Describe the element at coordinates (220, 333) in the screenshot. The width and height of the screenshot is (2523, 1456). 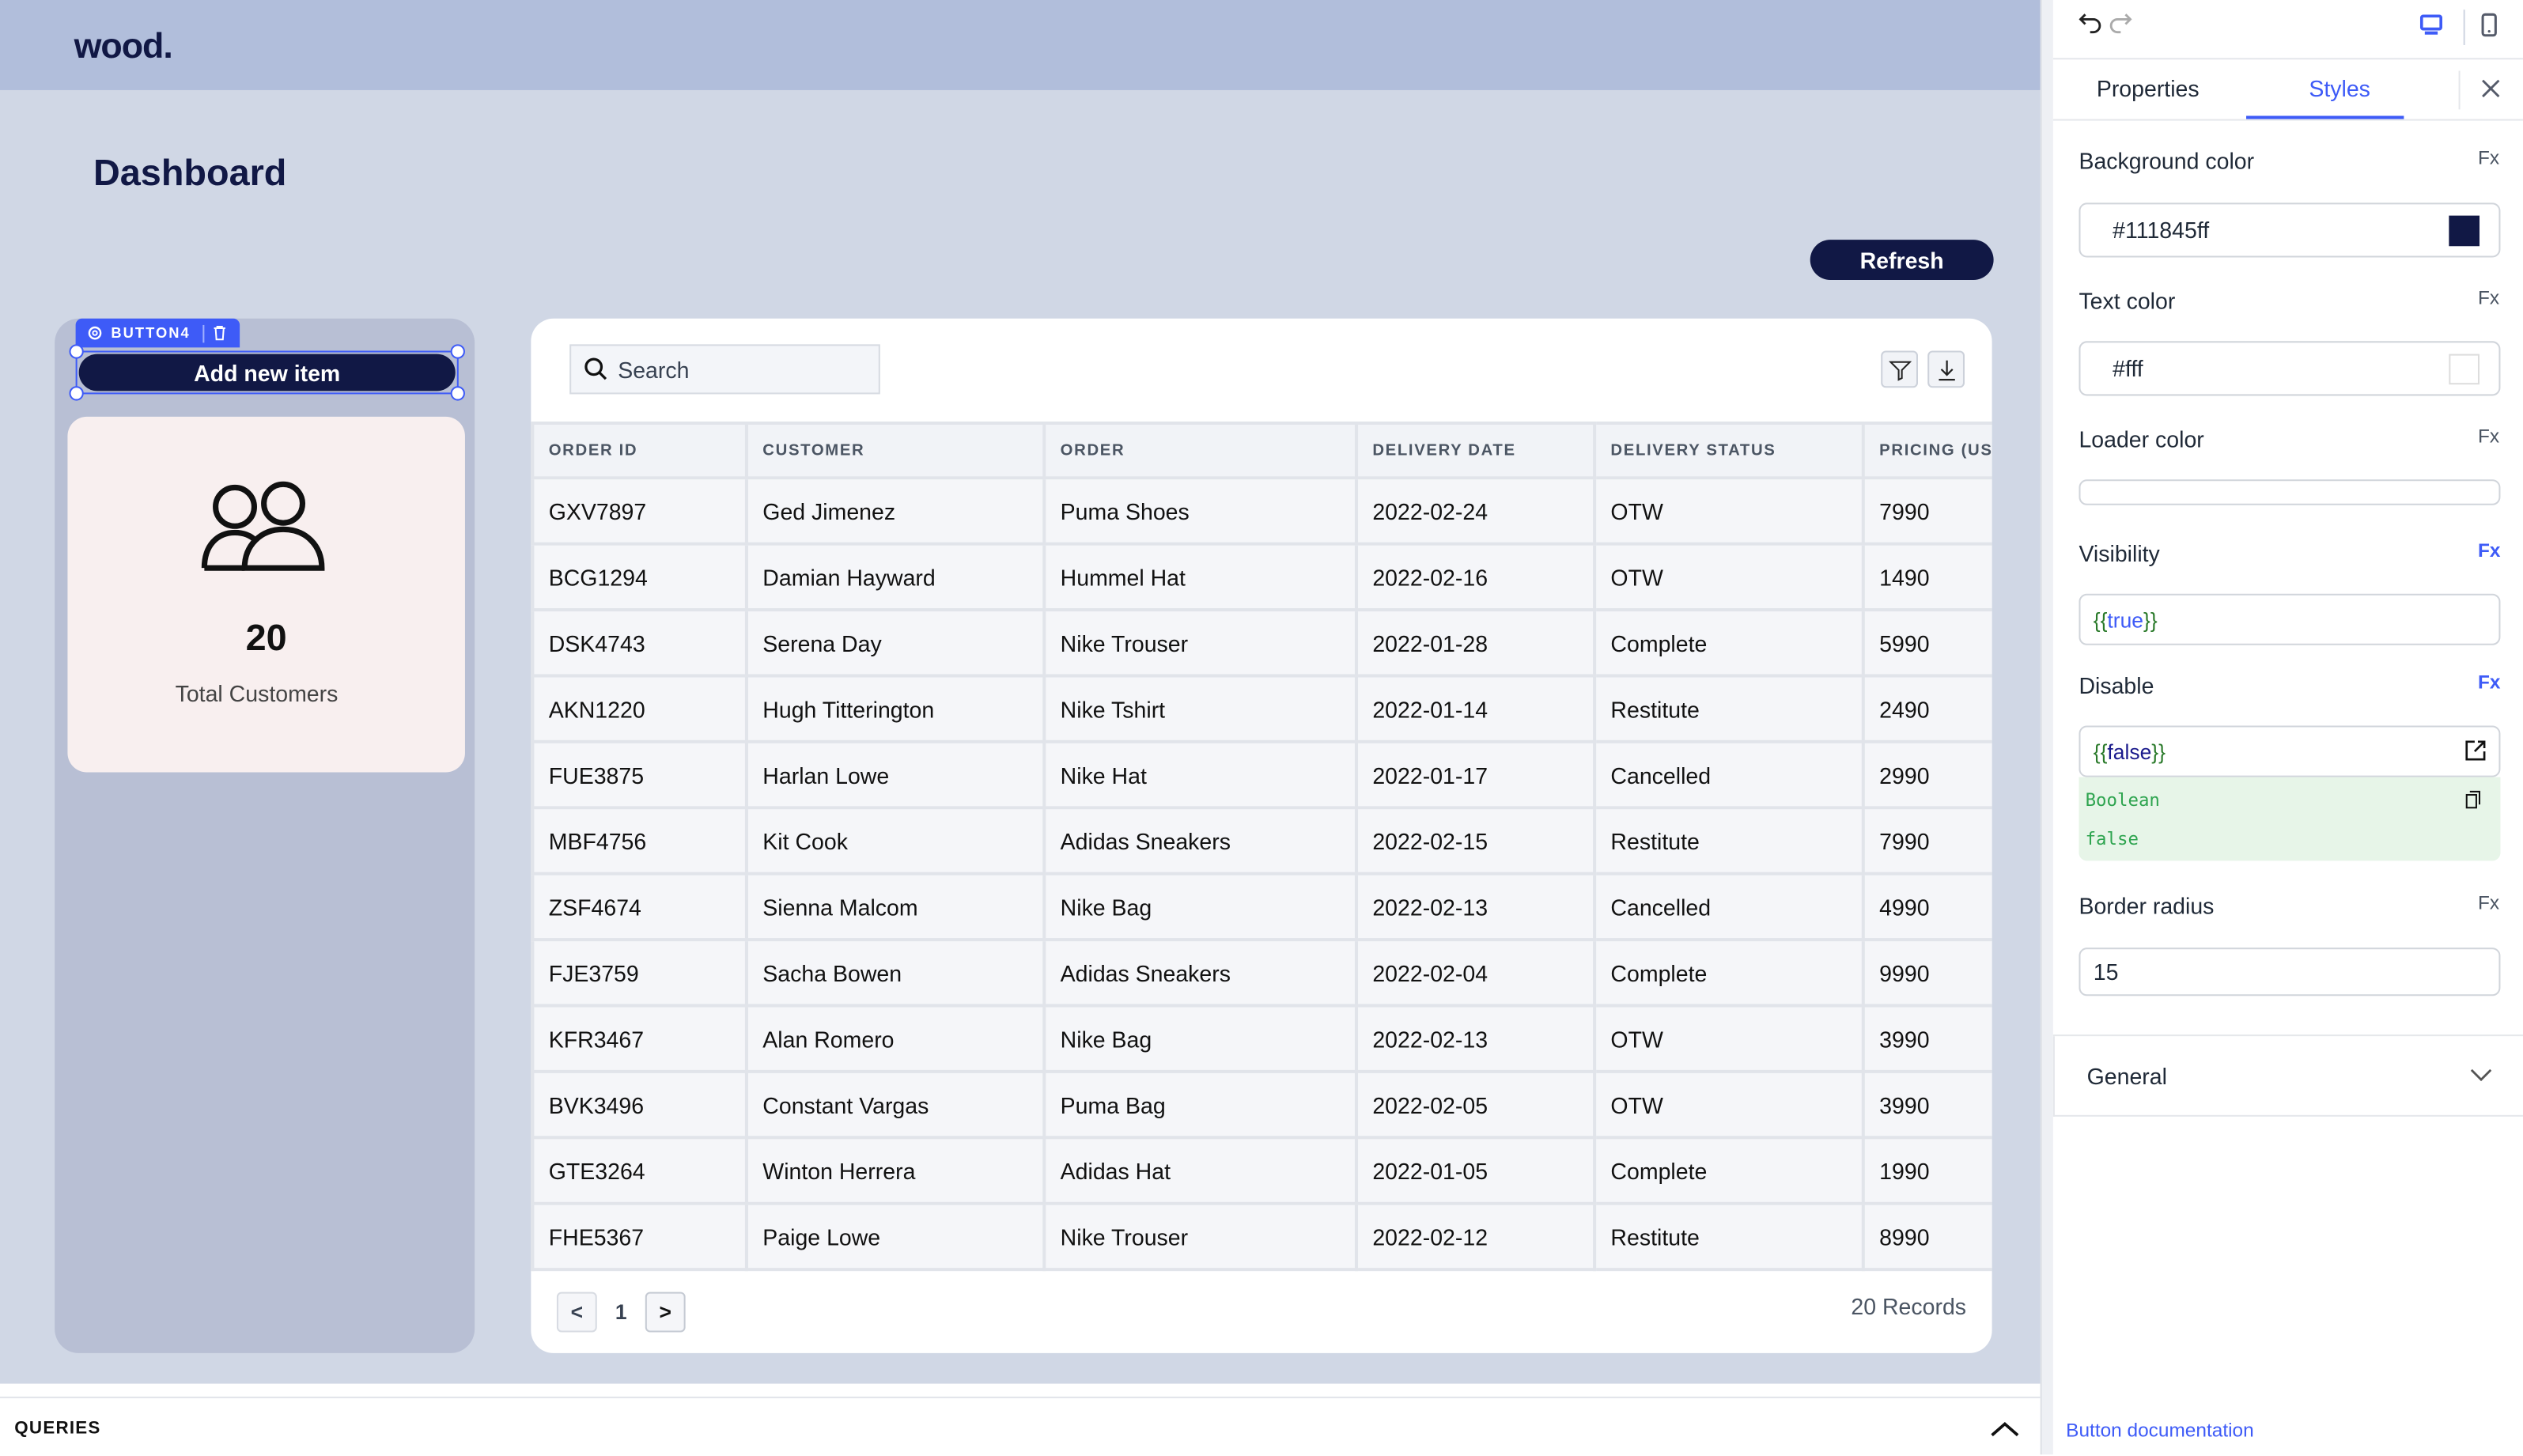
I see `trash-icon` at that location.